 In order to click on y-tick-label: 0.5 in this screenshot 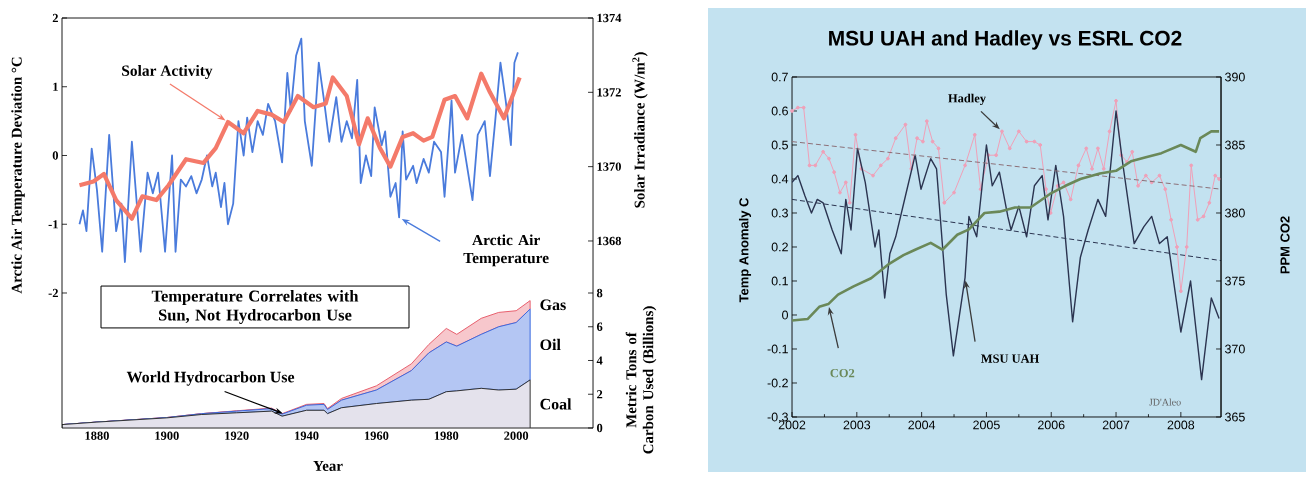, I will do `click(779, 145)`.